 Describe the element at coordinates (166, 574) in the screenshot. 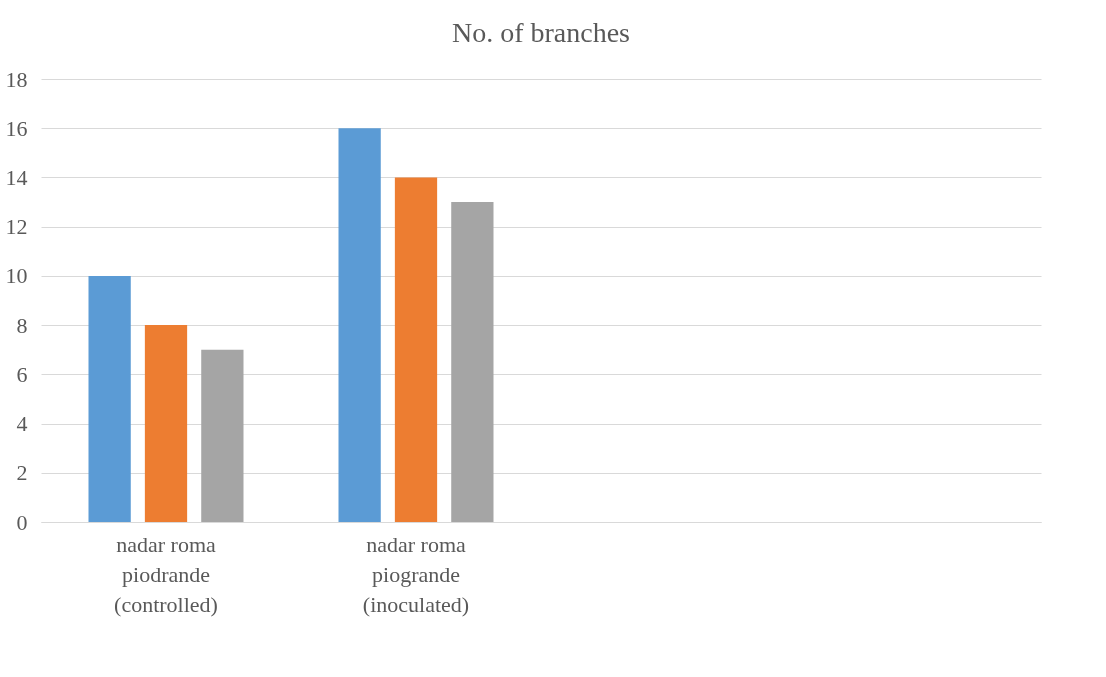

I see `x-tick-label: nadar roma piodrande (controlled)` at that location.